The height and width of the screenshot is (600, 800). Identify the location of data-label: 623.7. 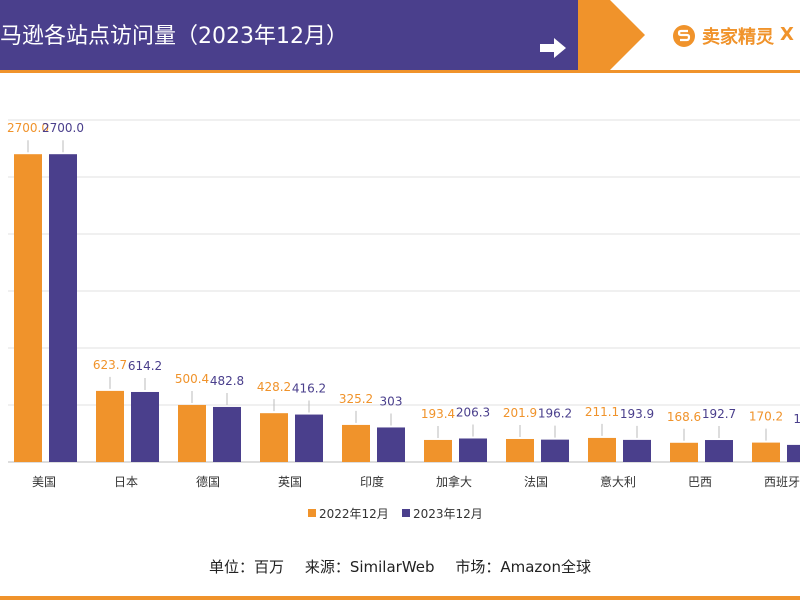
(110, 365).